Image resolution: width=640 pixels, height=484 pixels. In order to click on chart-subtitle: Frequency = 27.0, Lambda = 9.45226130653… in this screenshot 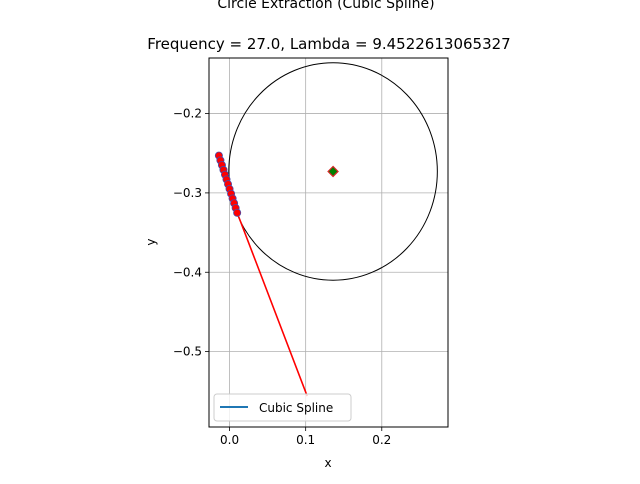, I will do `click(328, 44)`.